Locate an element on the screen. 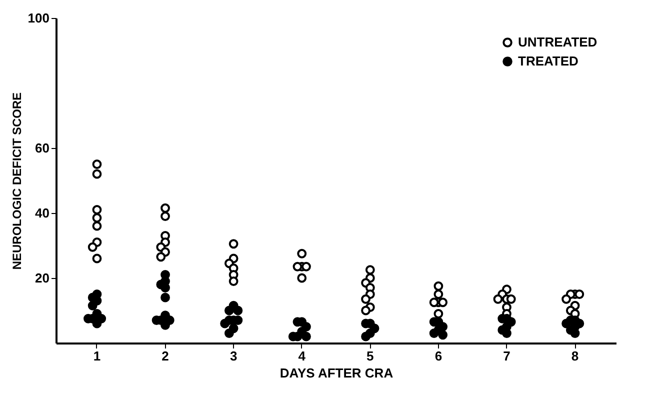 The image size is (656, 405). x-tick-label: 6 is located at coordinates (438, 356).